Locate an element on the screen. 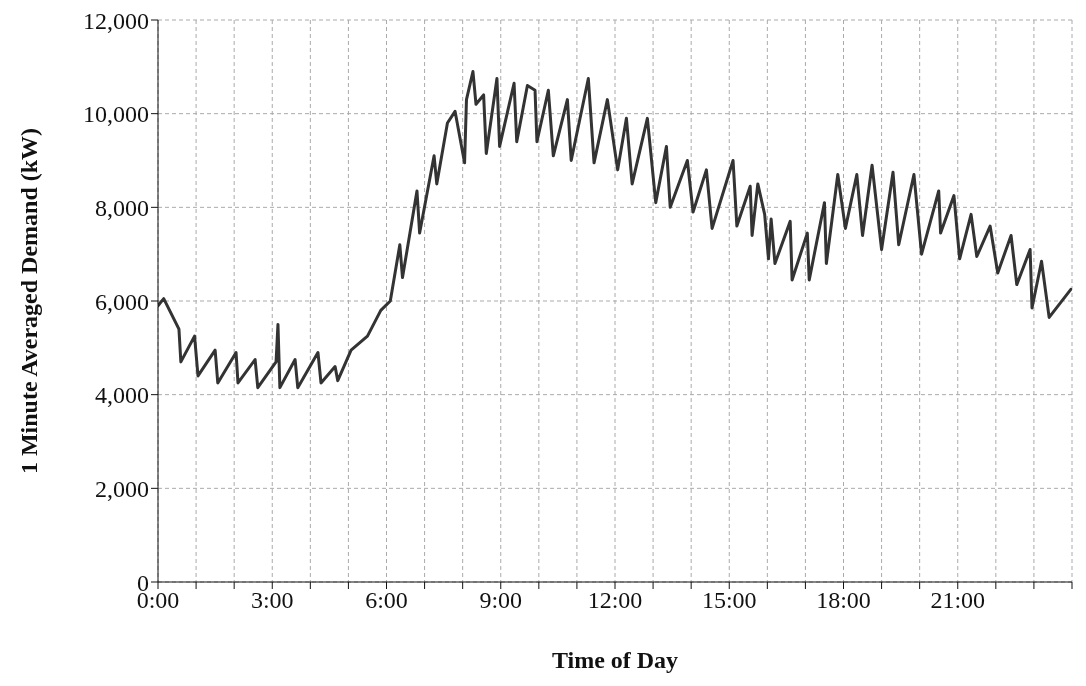 The width and height of the screenshot is (1086, 686). x-tick-label: 6:00 is located at coordinates (386, 600).